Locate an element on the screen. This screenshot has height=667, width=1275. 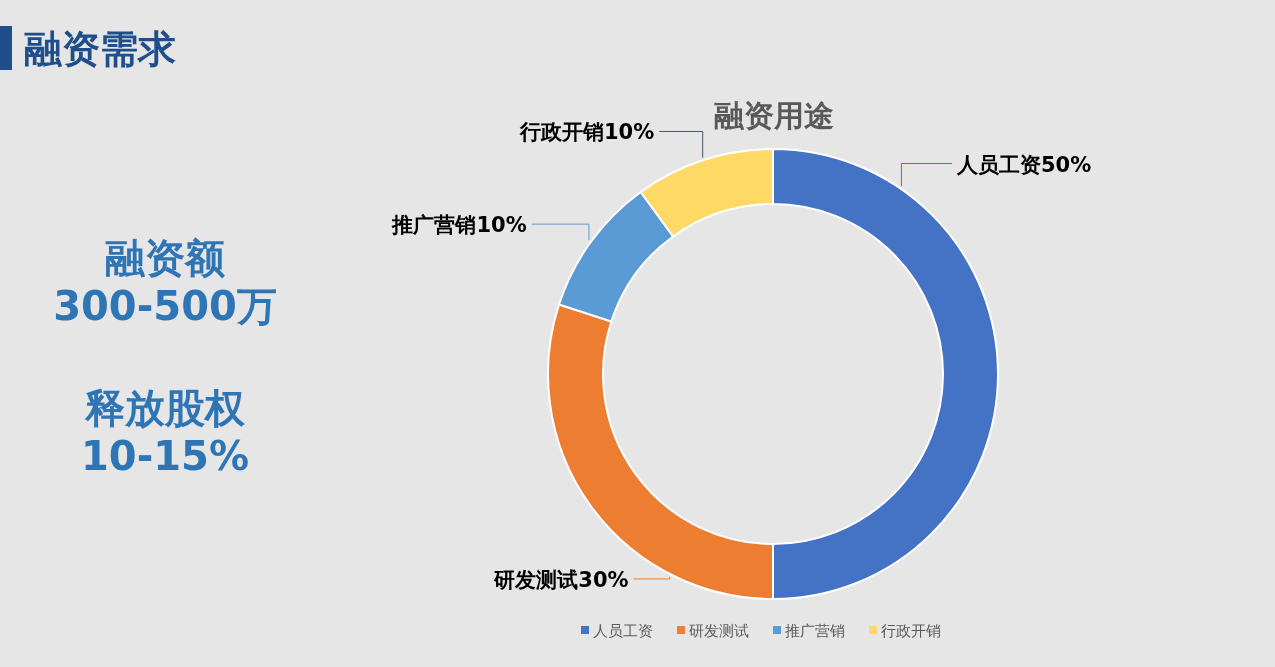
data-label: 人员工资50% is located at coordinates (1023, 164).